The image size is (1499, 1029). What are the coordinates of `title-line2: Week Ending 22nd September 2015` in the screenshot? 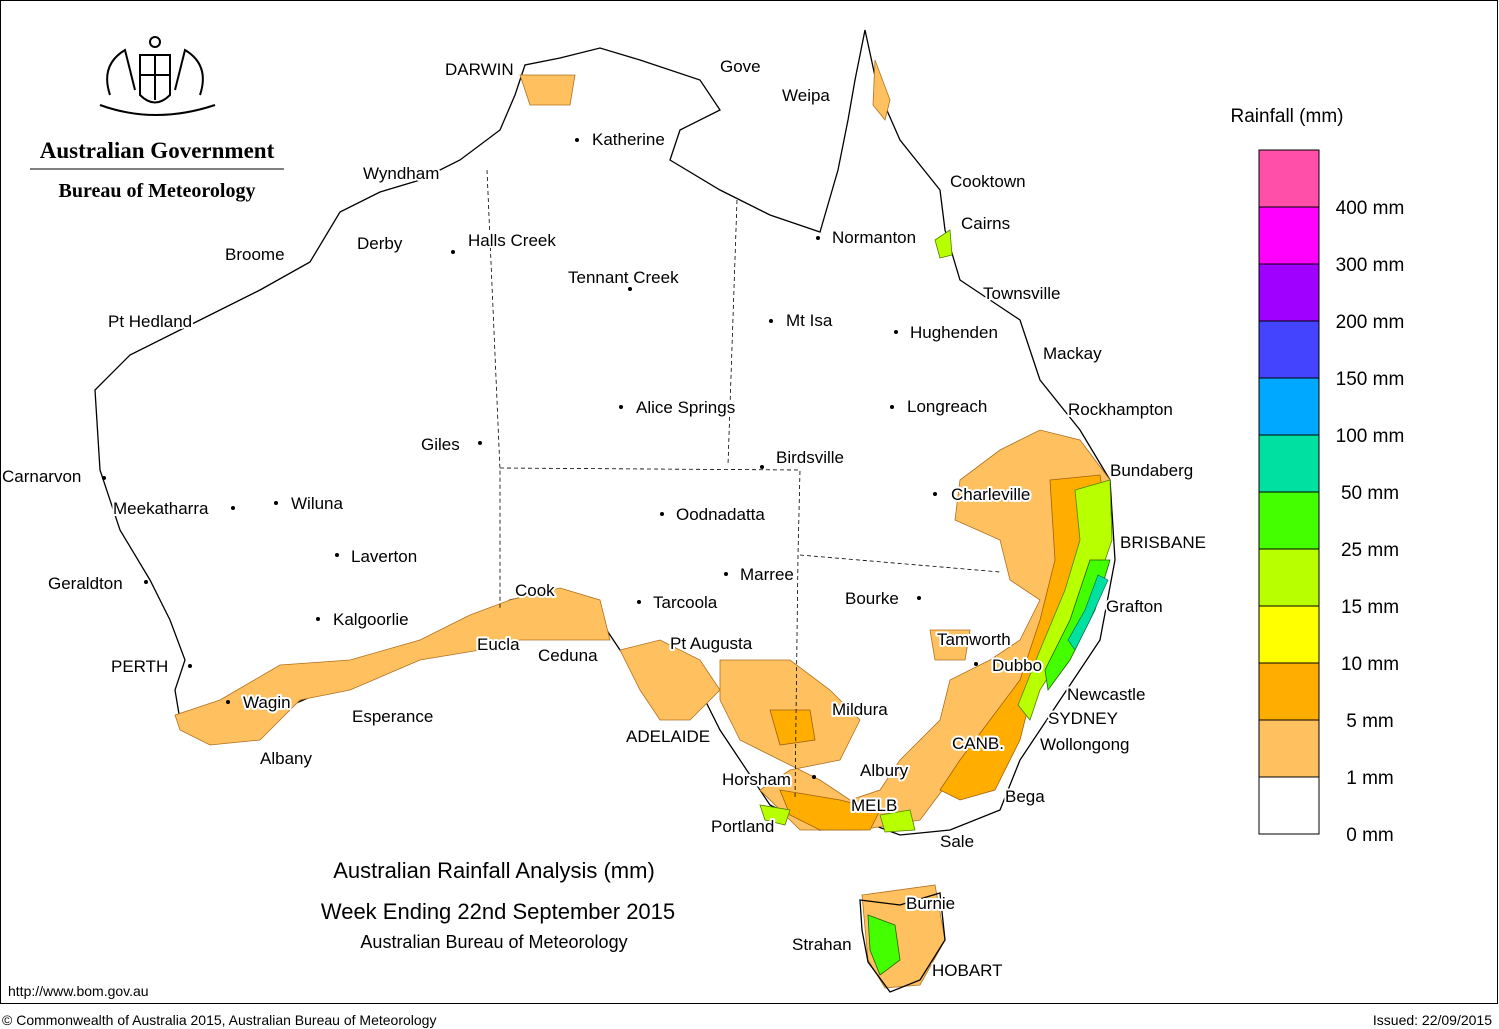 It's located at (498, 911).